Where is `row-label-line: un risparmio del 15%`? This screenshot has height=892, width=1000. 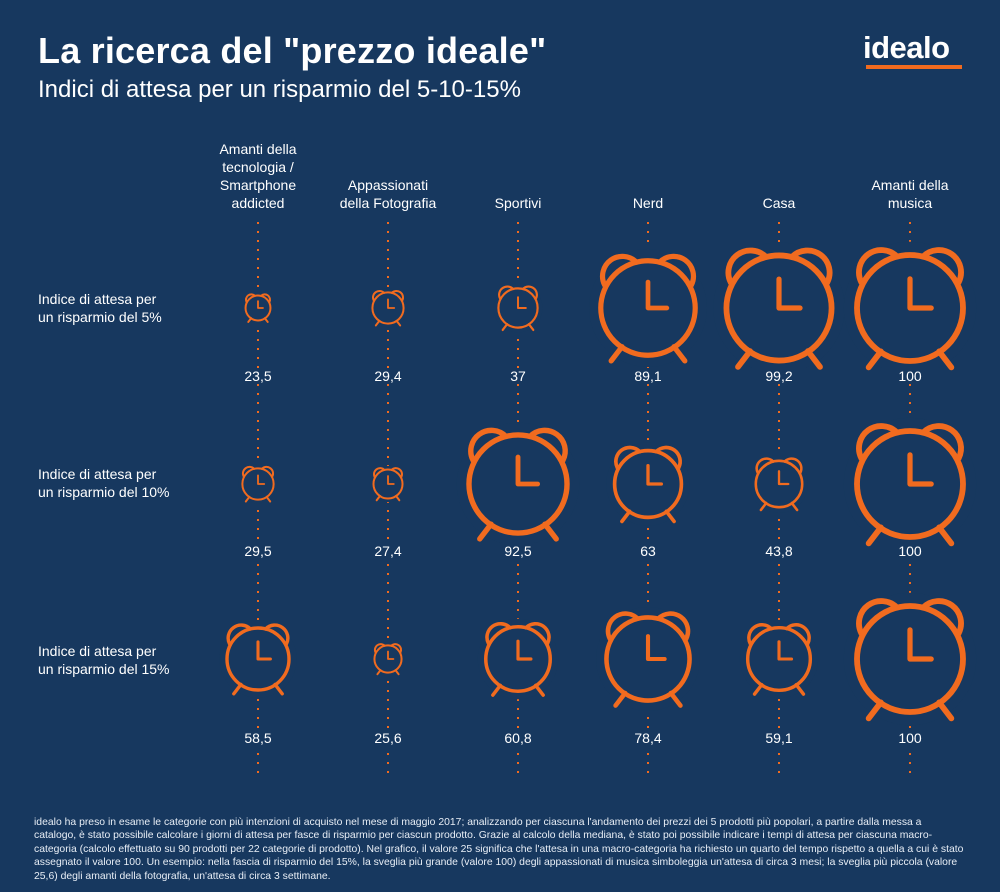
row-label-line: un risparmio del 15% is located at coordinates (104, 669).